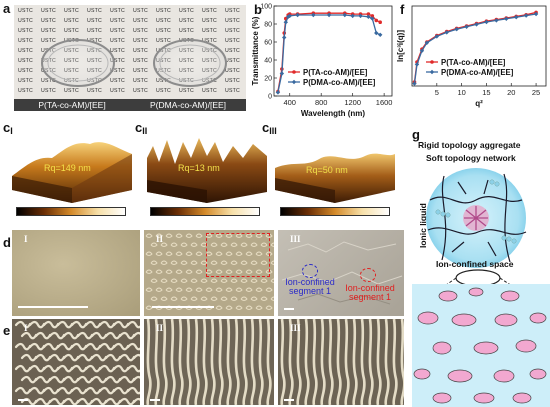 The image size is (550, 407). Describe the element at coordinates (333, 51) in the screenshot. I see `plot-frame` at that location.